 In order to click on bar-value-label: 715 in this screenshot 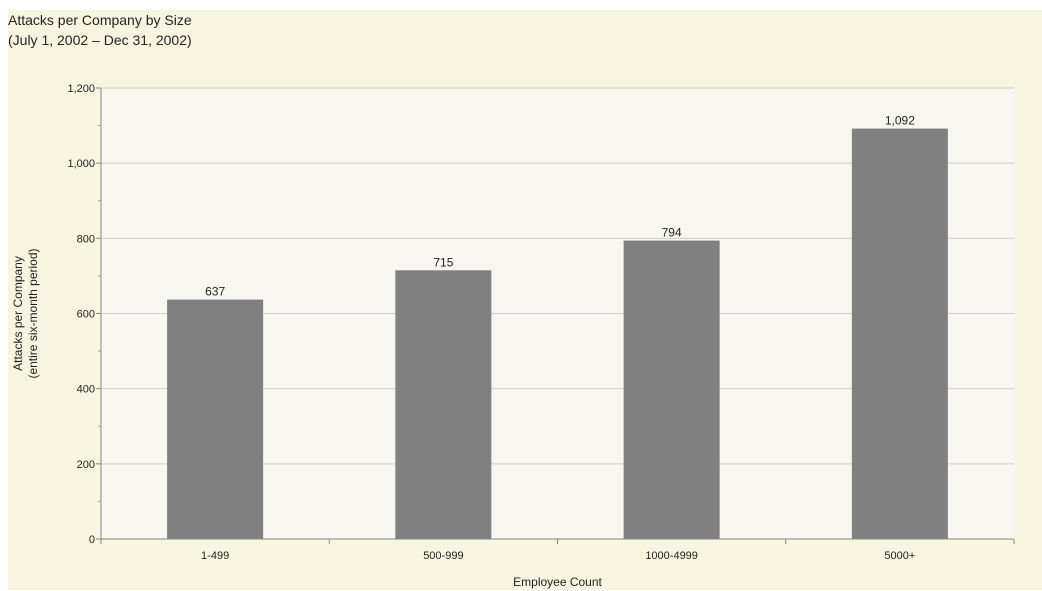, I will do `click(443, 262)`.